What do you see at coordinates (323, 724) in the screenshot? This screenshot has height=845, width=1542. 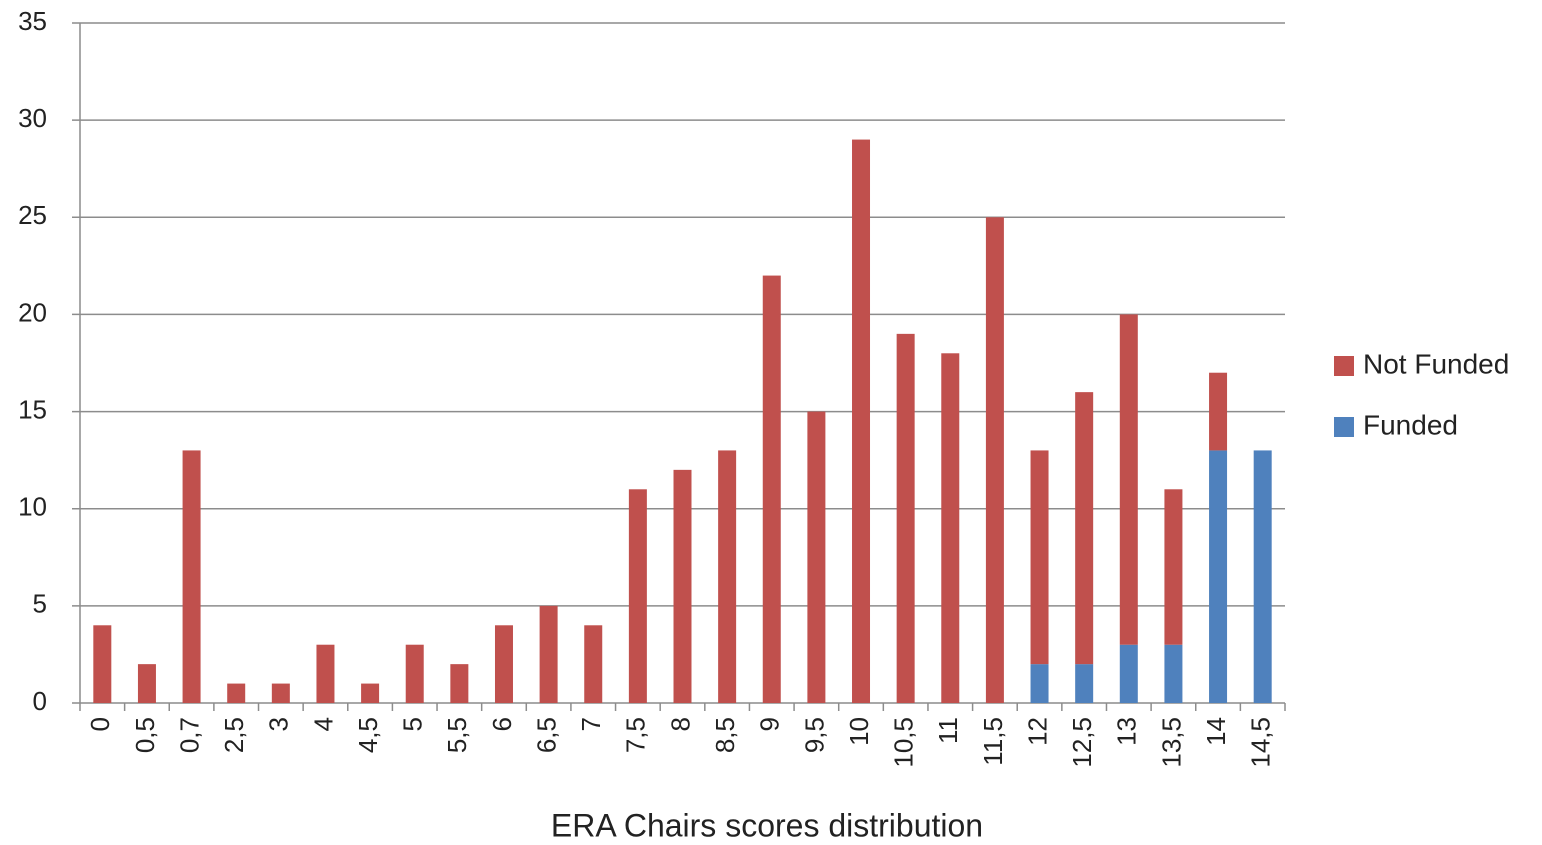 I see `x-tick-label: 4` at bounding box center [323, 724].